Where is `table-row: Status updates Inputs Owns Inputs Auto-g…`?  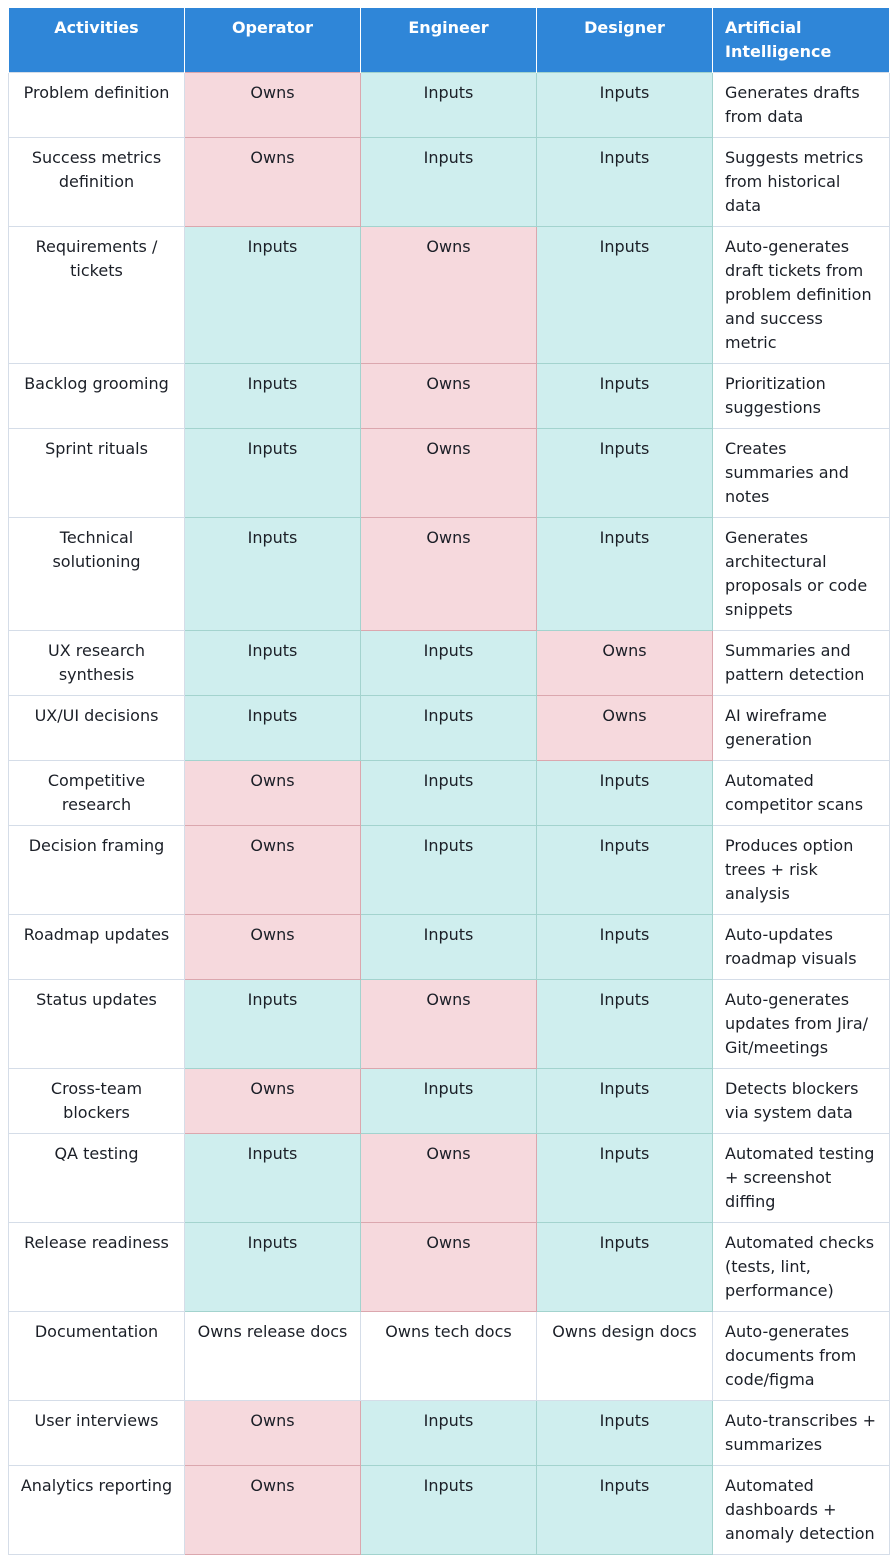 table-row: Status updates Inputs Owns Inputs Auto-g… is located at coordinates (449, 1024).